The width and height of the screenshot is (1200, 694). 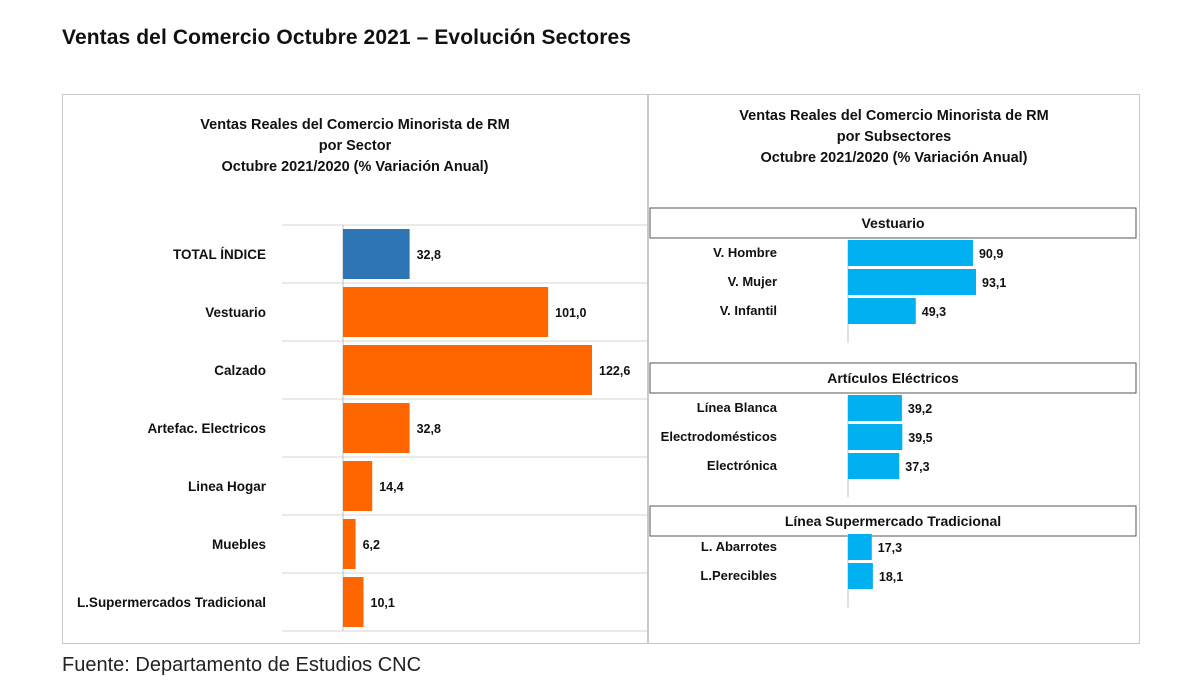 What do you see at coordinates (737, 407) in the screenshot?
I see `category-label-linea-blanca: Línea Blanca` at bounding box center [737, 407].